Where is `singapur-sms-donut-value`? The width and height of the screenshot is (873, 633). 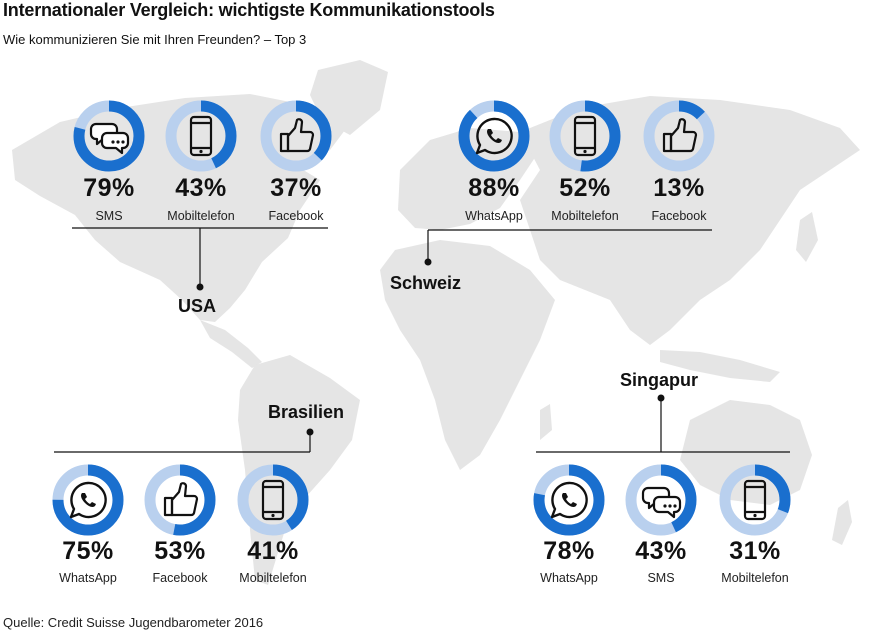 singapur-sms-donut-value is located at coordinates (661, 500).